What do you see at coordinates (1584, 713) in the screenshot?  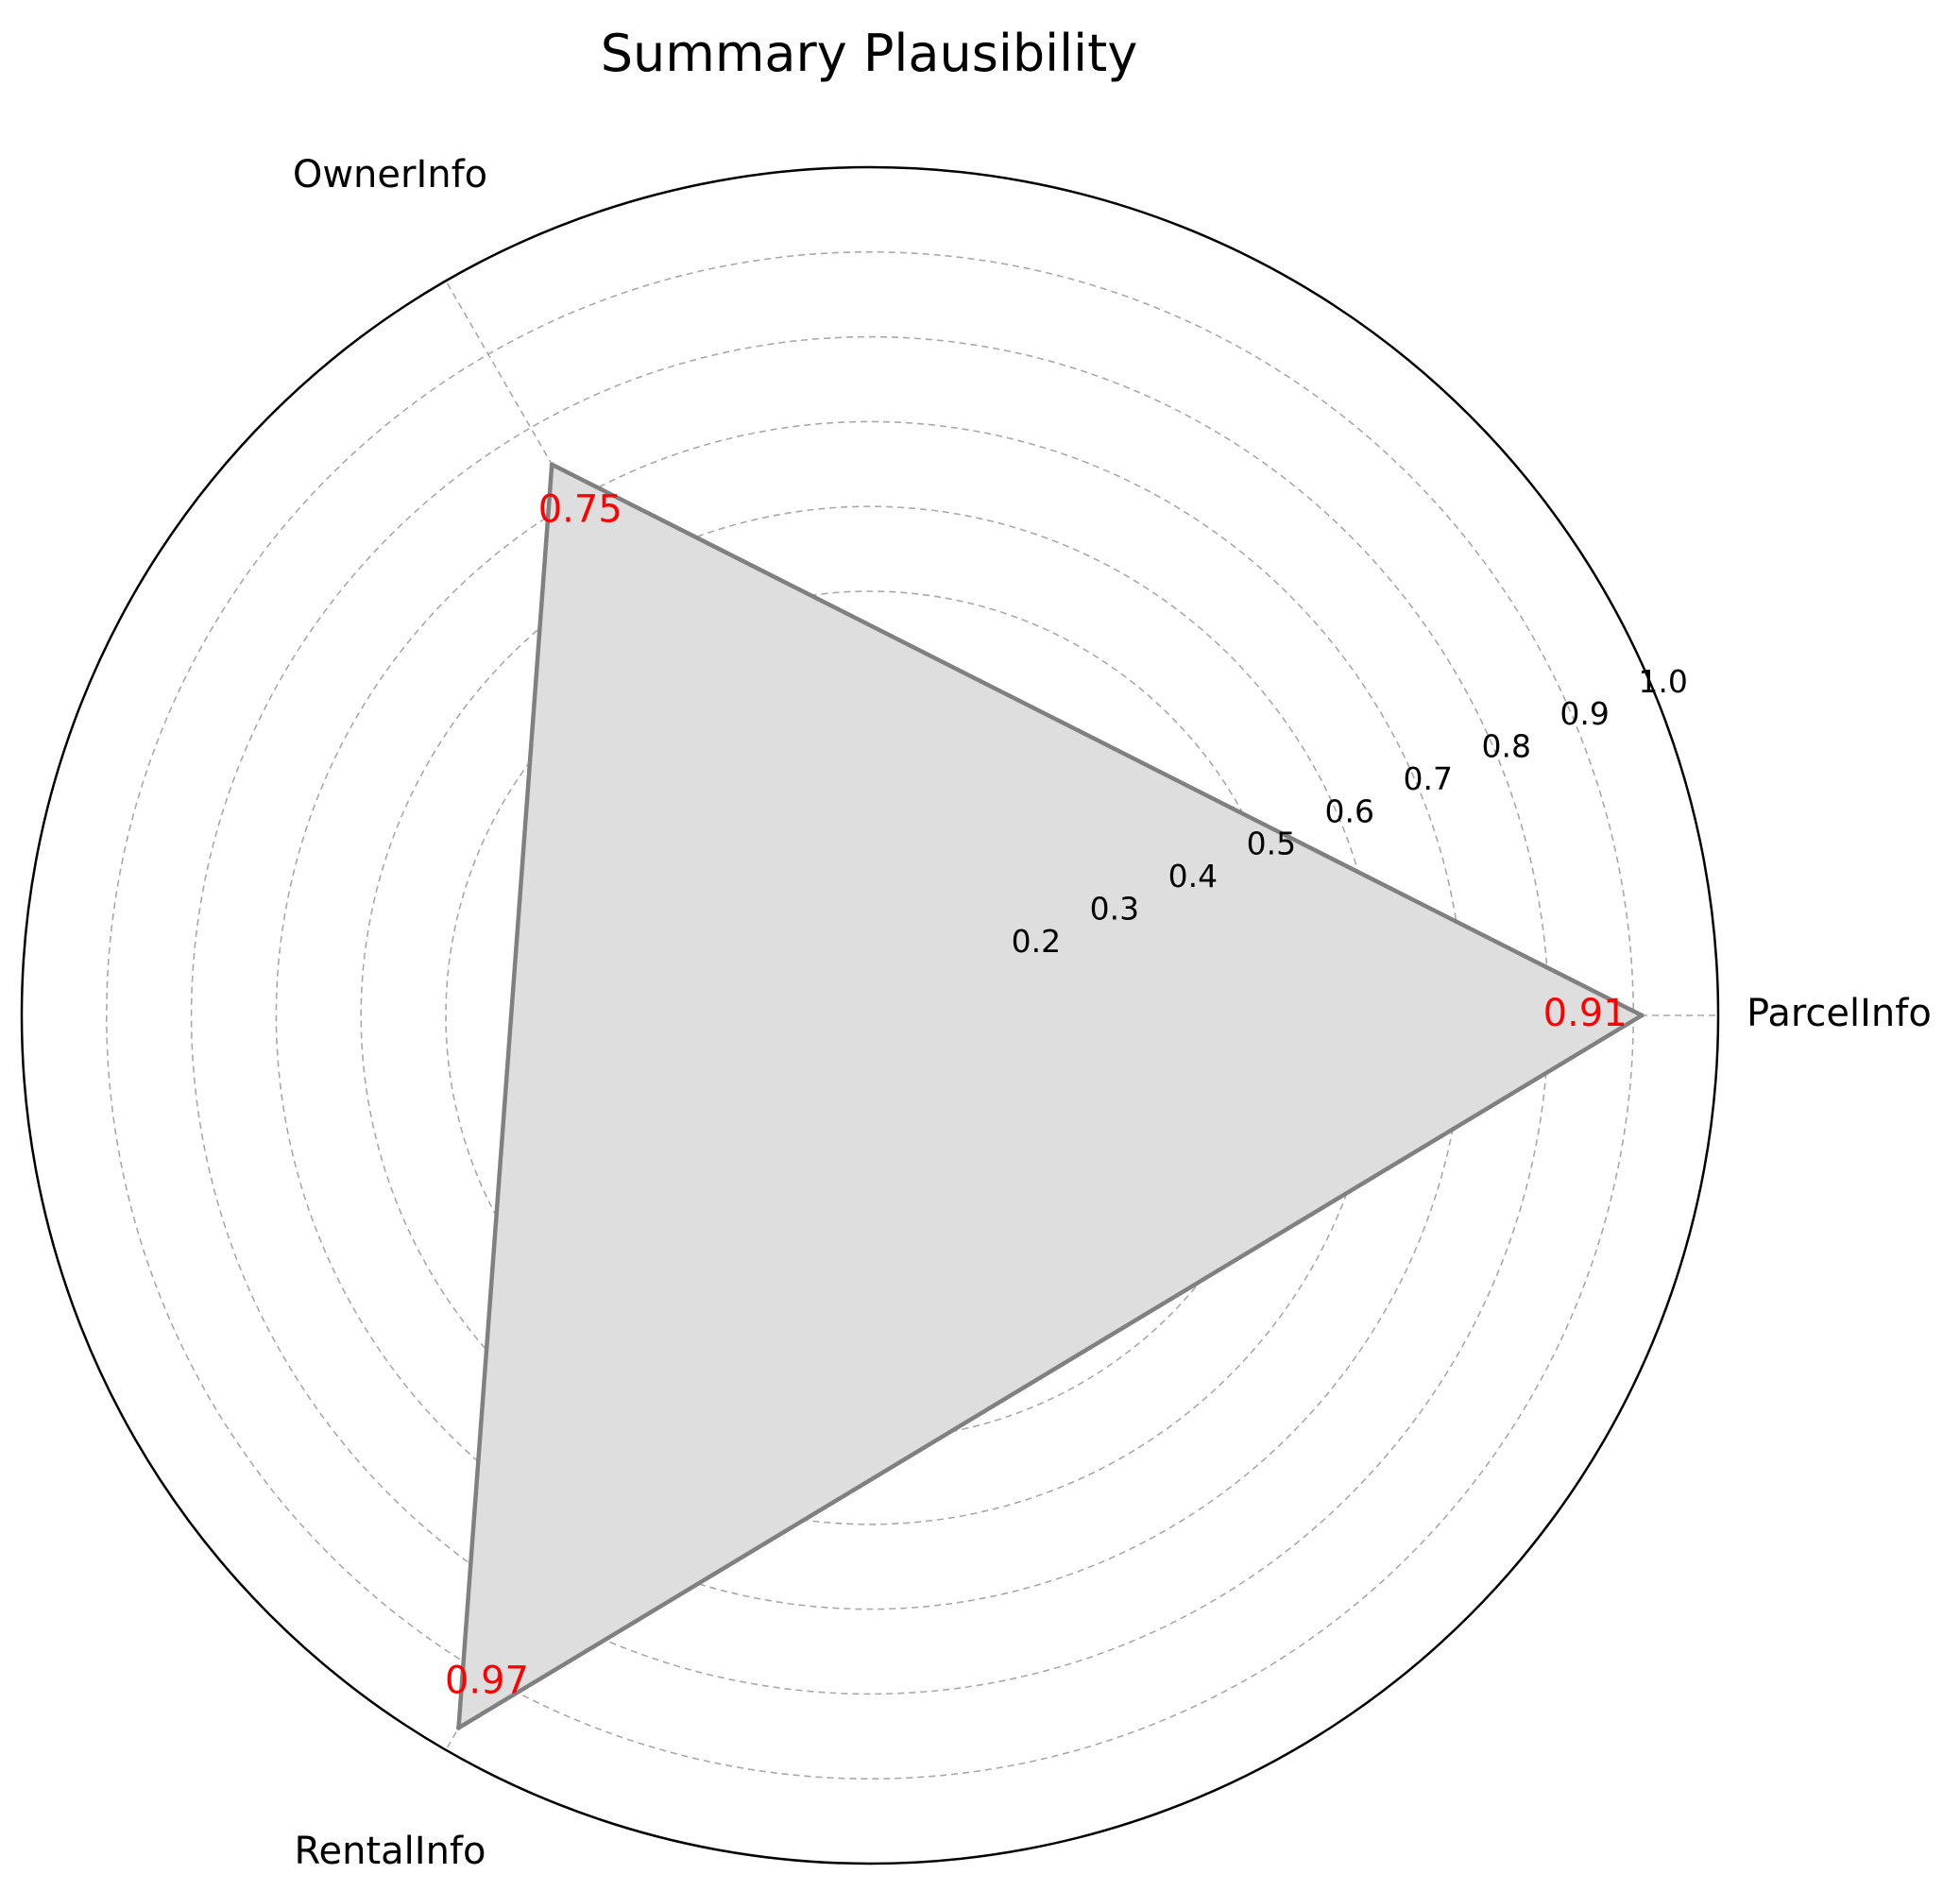 I see `r-tick-label: 0.9` at bounding box center [1584, 713].